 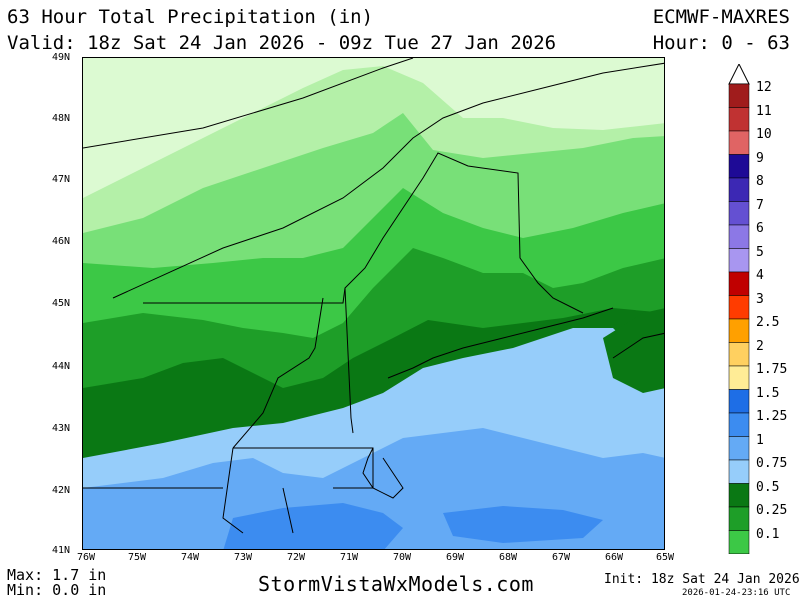 I want to click on lon-label: 73W, so click(x=243, y=557).